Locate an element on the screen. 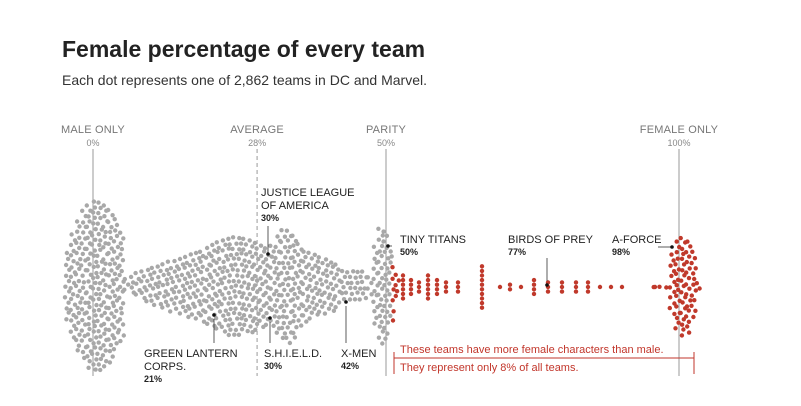 This screenshot has height=406, width=801. annotation-label-1: GREEN LANTERN is located at coordinates (191, 354).